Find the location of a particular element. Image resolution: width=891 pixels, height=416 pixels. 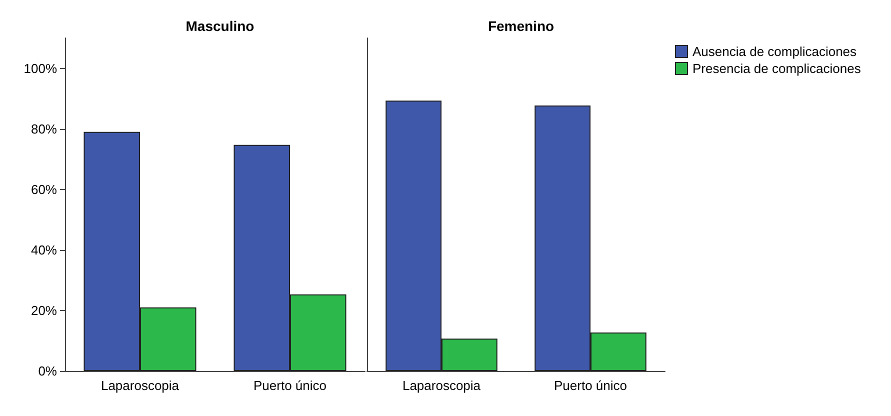

y-tick-label: 100% is located at coordinates (41, 68).